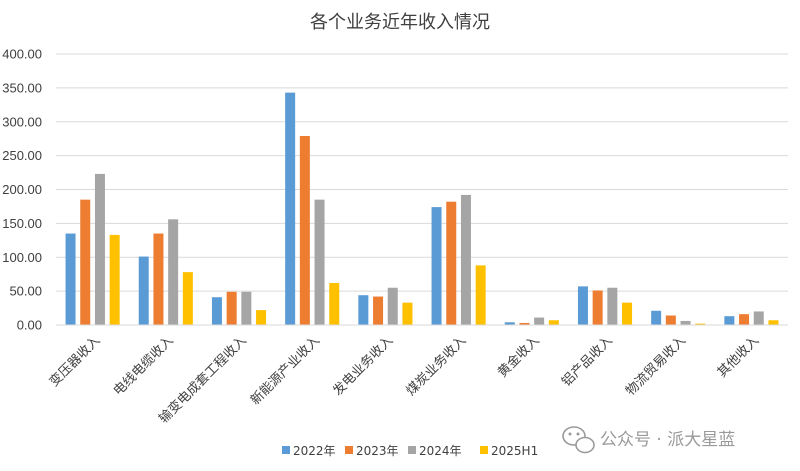 This screenshot has height=471, width=800. I want to click on y-tick-label: 300.00, so click(22, 121).